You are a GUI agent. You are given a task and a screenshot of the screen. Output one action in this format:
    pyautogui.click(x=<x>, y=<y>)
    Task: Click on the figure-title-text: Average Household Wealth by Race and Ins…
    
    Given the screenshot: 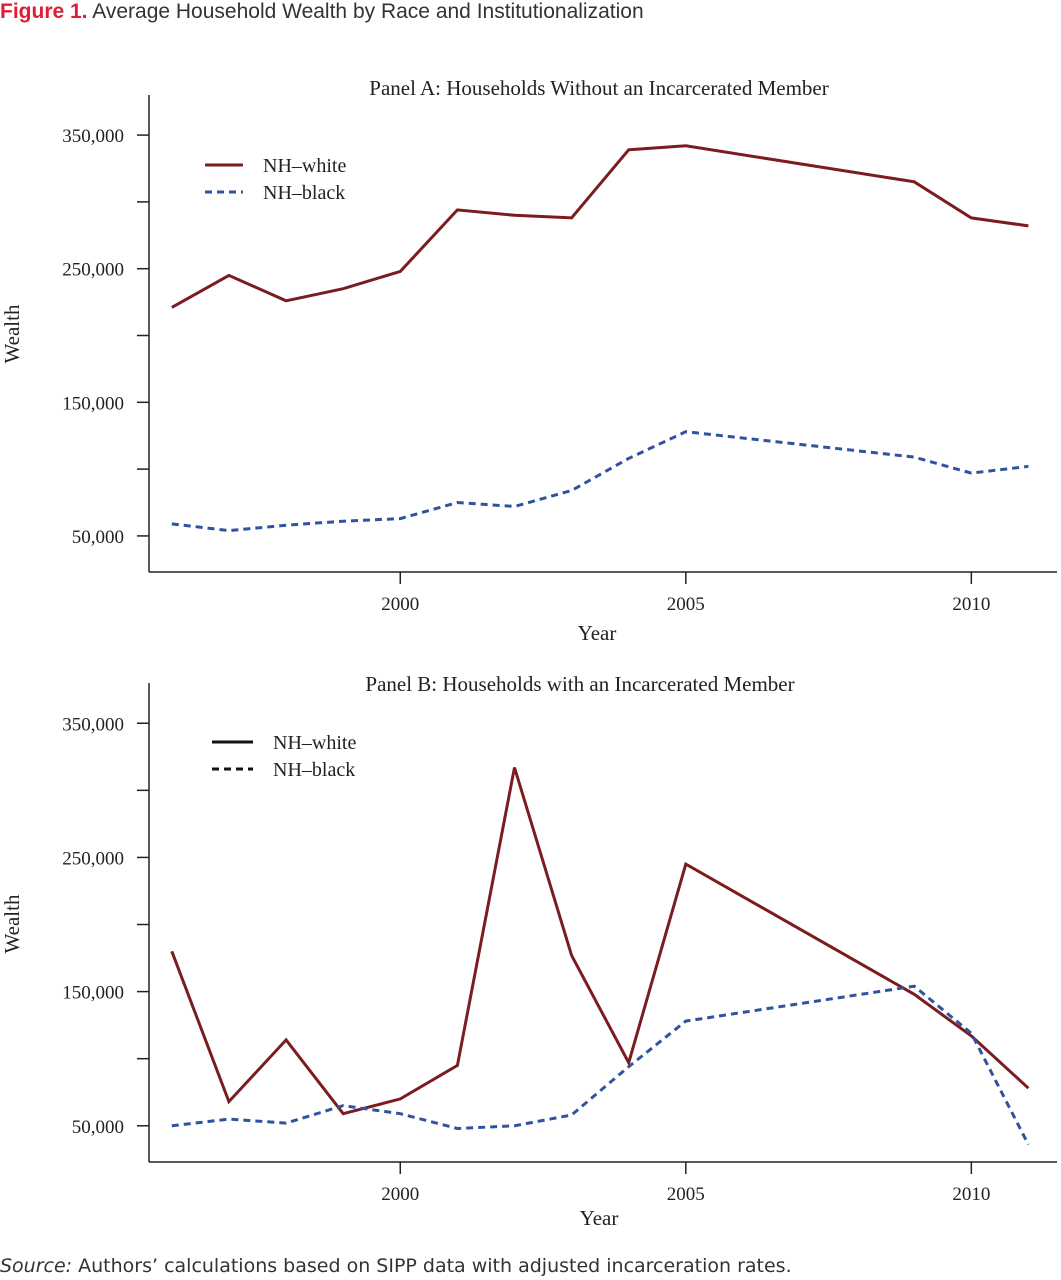 What is the action you would take?
    pyautogui.click(x=368, y=11)
    